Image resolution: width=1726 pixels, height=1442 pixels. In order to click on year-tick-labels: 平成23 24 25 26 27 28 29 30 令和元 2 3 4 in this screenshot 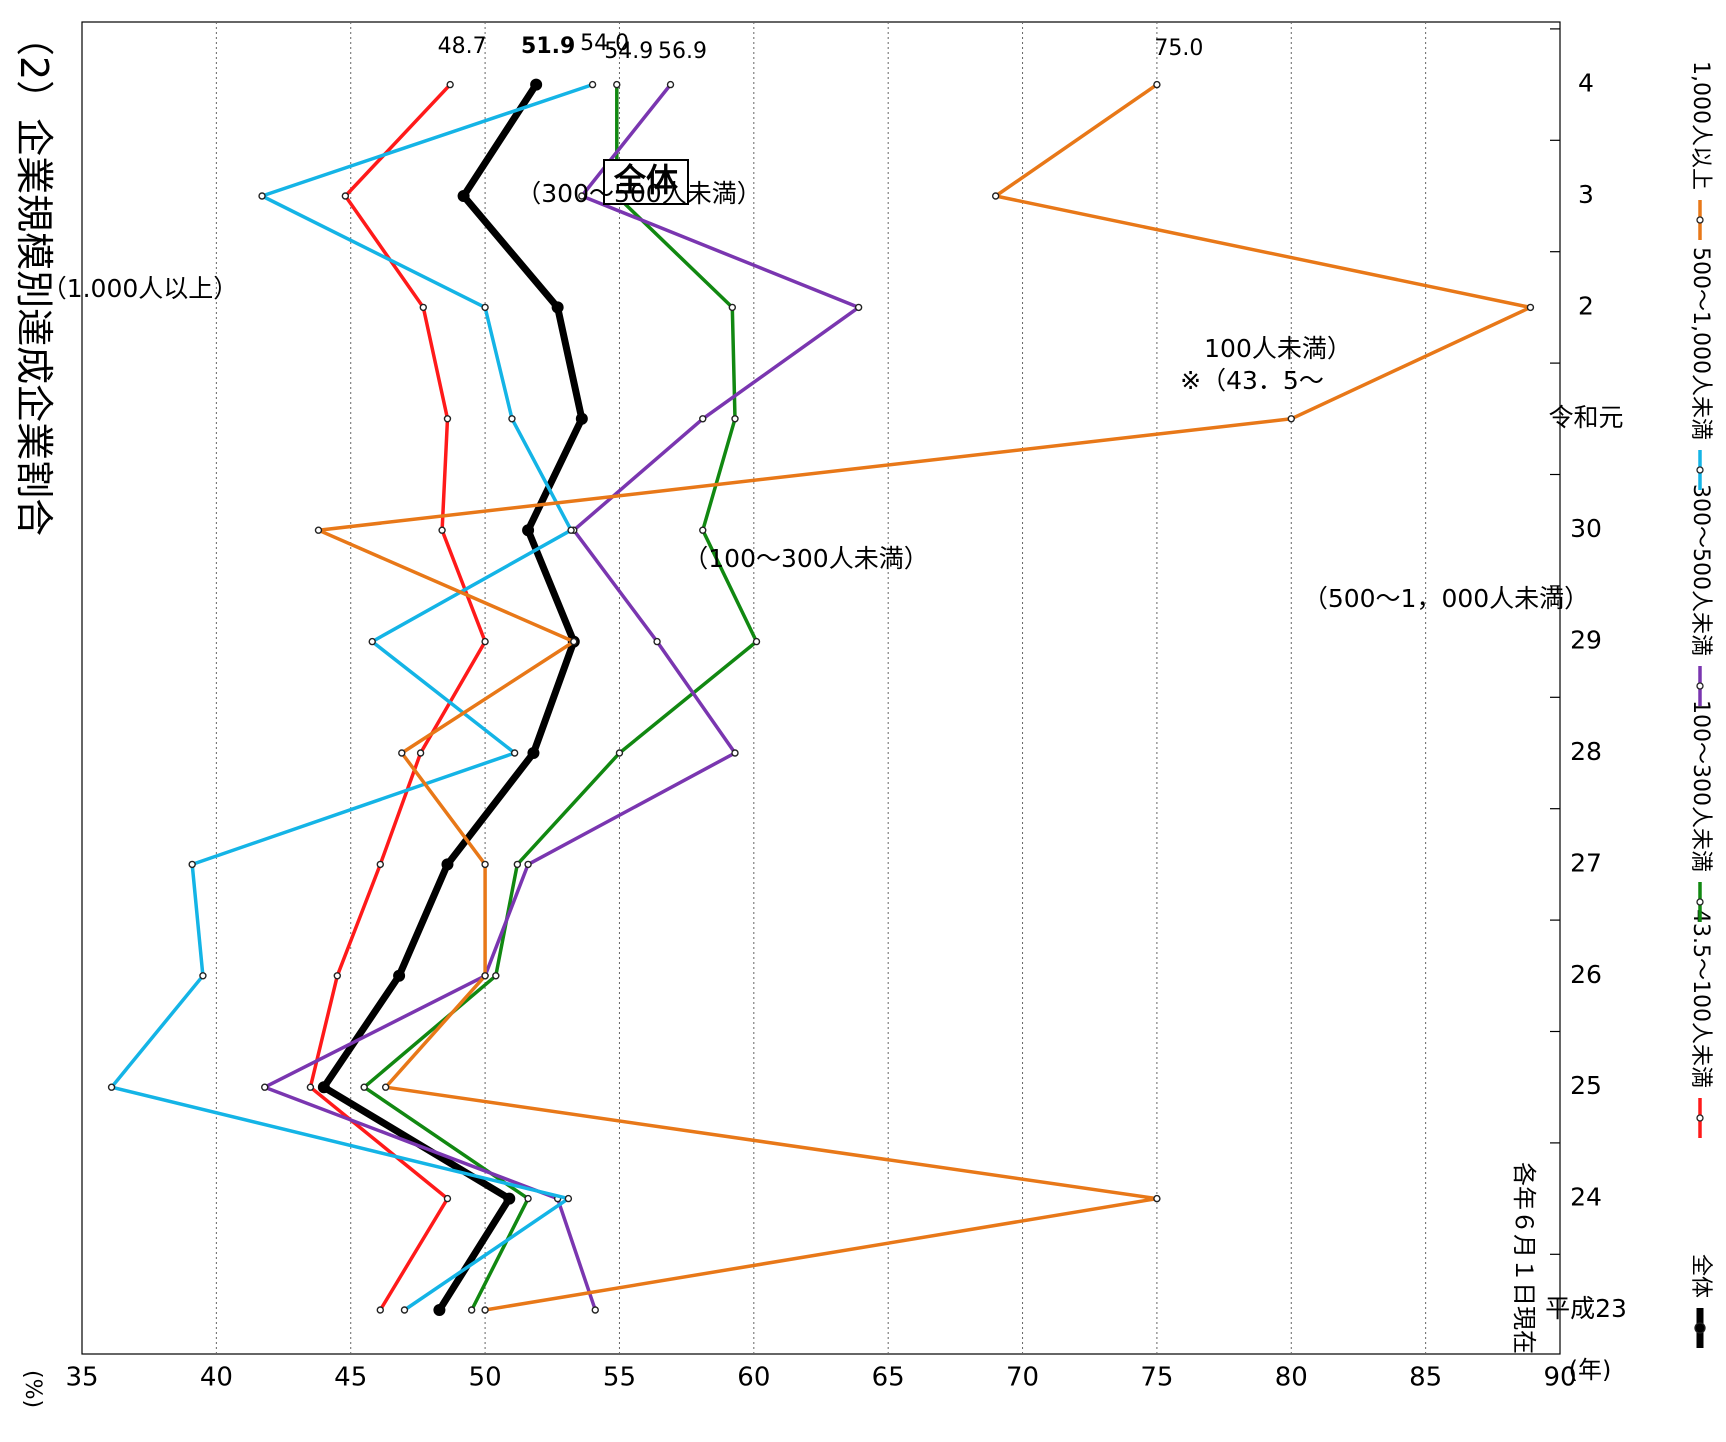, I will do `click(1586, 696)`.